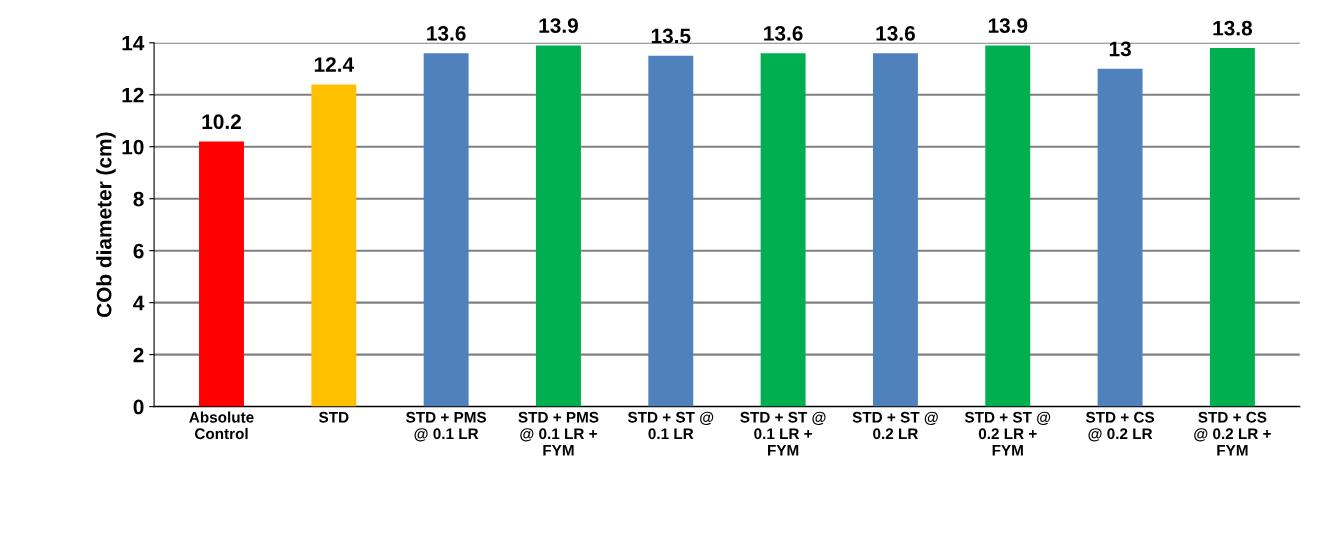  Describe the element at coordinates (895, 425) in the screenshot. I see `x-tick-label: STD + ST @ 0.2 LR` at that location.